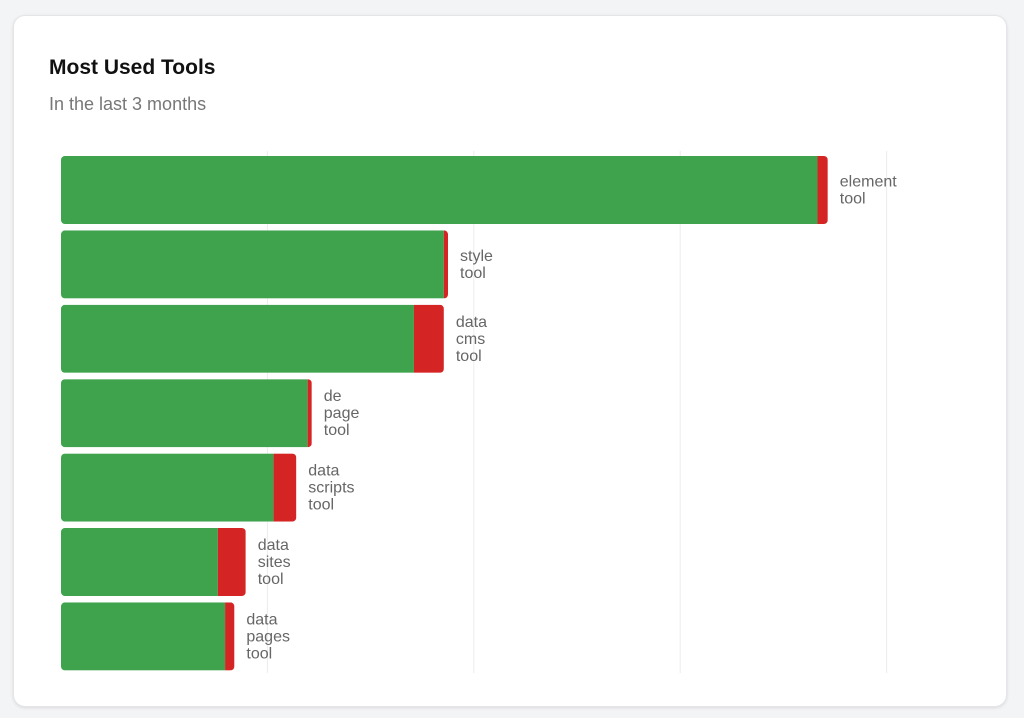 This screenshot has width=1024, height=718. I want to click on bar-group: de page tool, so click(210, 413).